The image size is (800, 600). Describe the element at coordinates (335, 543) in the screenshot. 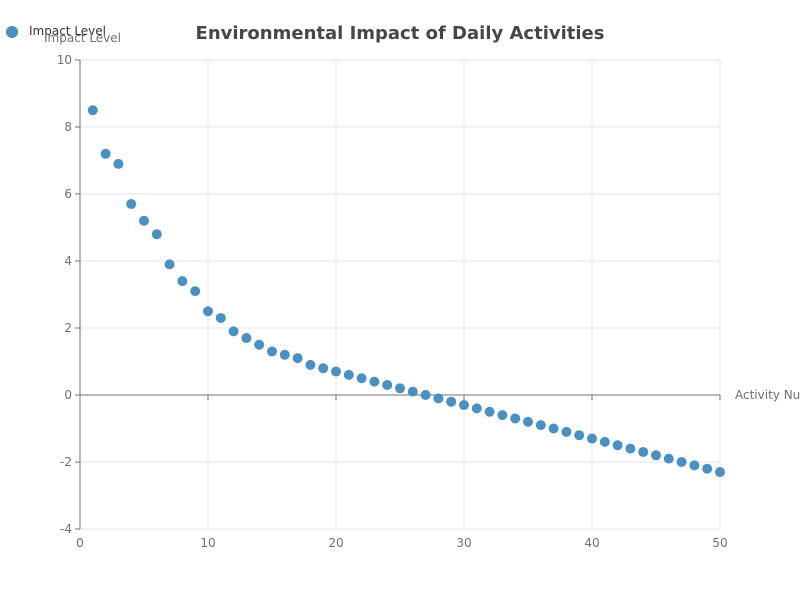

I see `x-tick-label: 20` at that location.